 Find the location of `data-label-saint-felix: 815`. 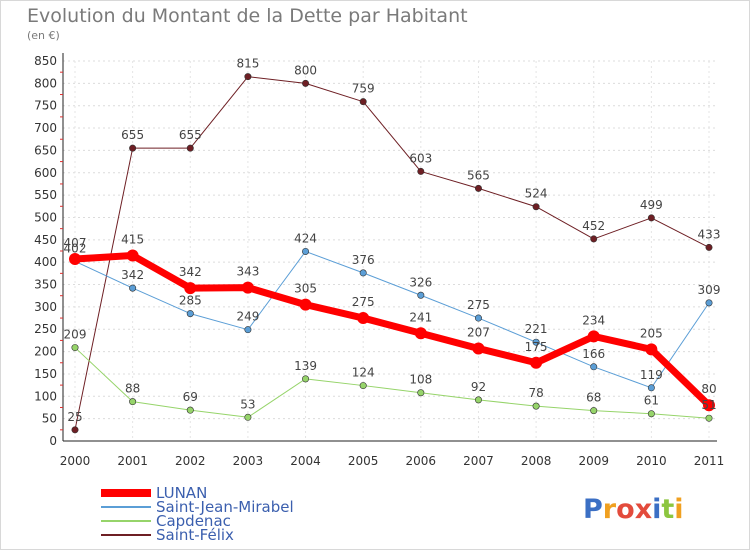

data-label-saint-felix: 815 is located at coordinates (247, 64).